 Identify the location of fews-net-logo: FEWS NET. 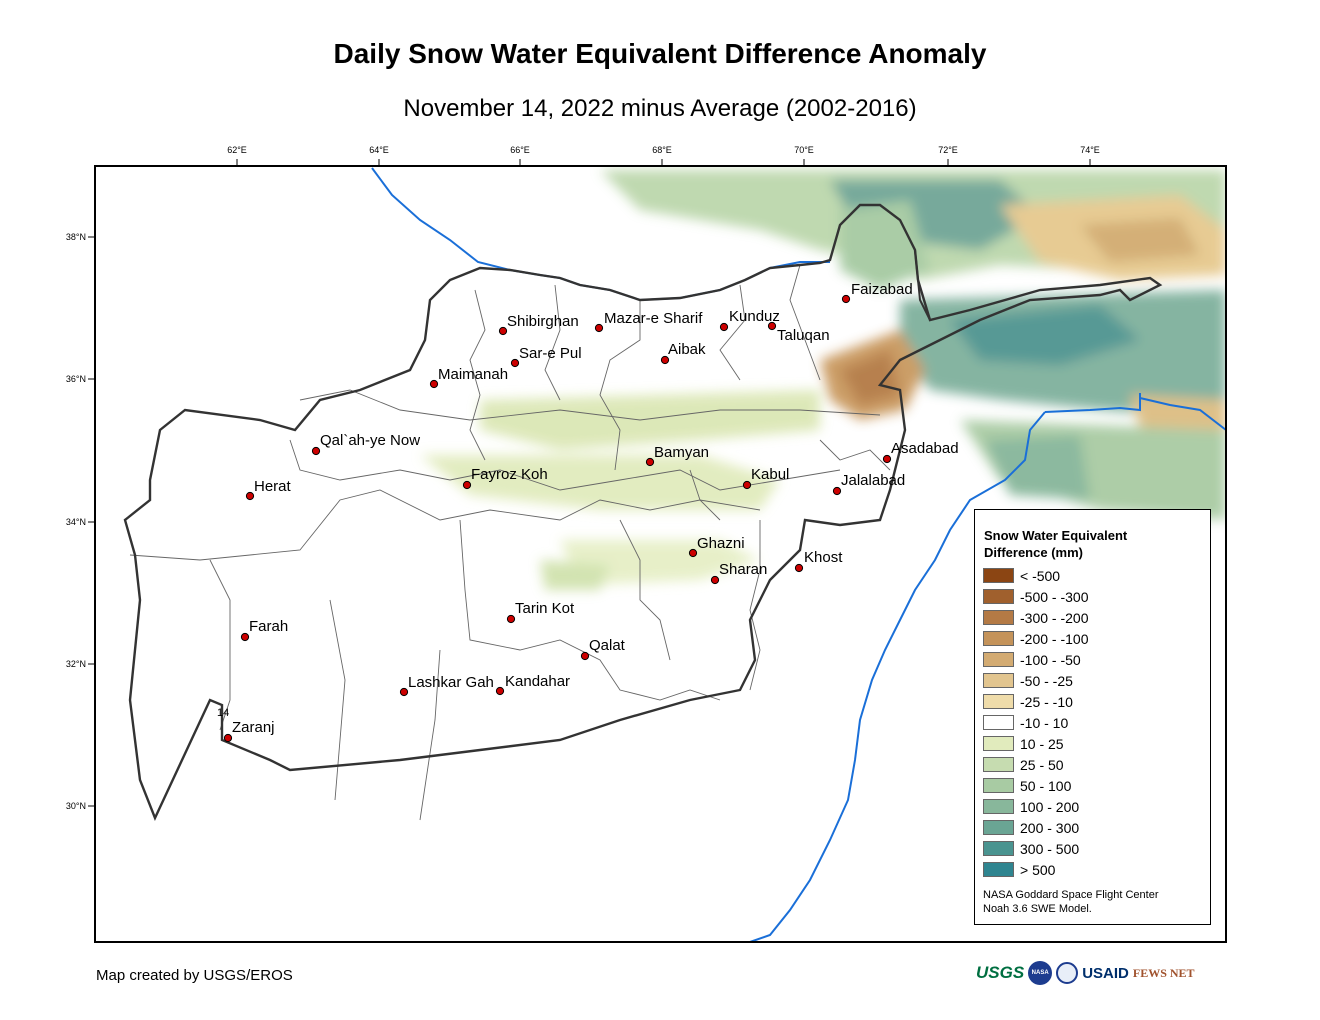
(1163, 972).